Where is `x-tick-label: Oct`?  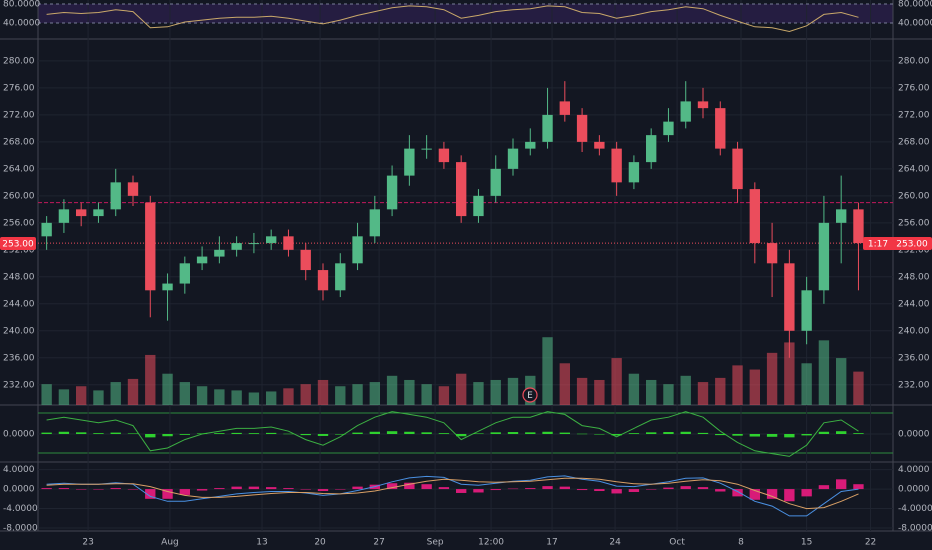
x-tick-label: Oct is located at coordinates (677, 543).